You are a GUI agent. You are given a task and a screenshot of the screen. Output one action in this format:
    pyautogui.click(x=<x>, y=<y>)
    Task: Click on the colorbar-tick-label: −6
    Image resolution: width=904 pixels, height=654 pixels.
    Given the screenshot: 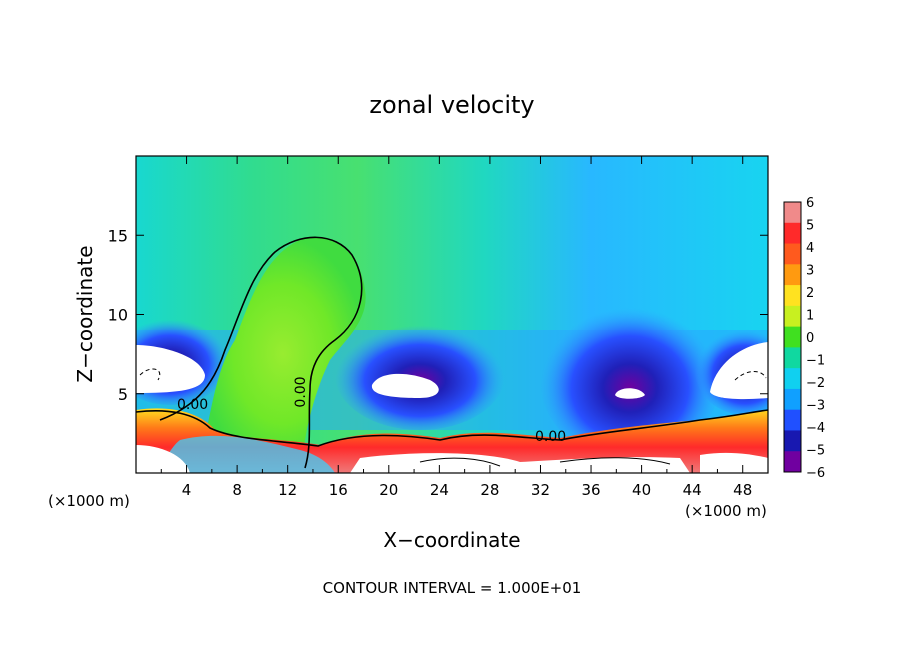 What is the action you would take?
    pyautogui.click(x=815, y=473)
    